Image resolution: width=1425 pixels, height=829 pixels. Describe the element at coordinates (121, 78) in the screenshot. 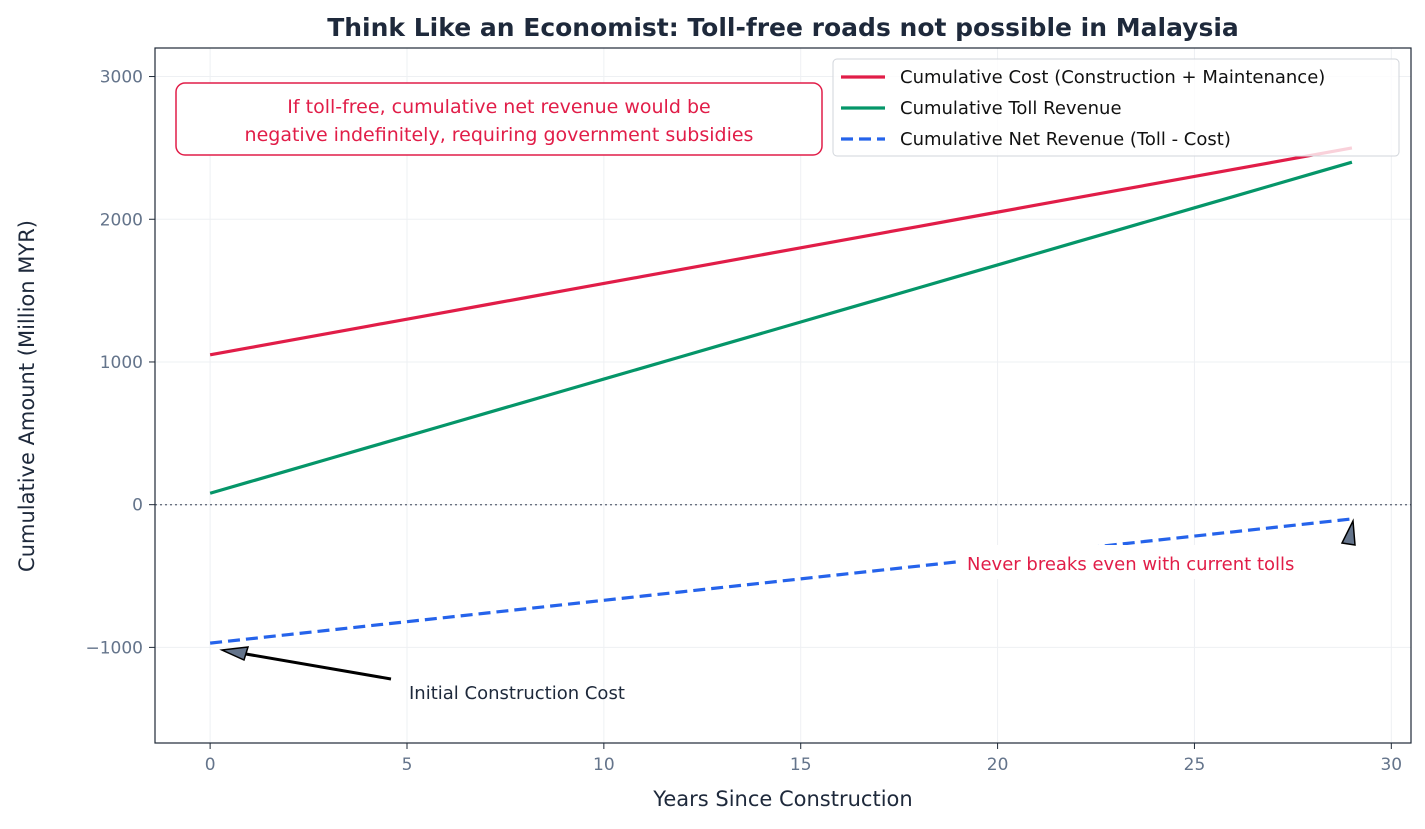

I see `y-tick-label: 3000` at that location.